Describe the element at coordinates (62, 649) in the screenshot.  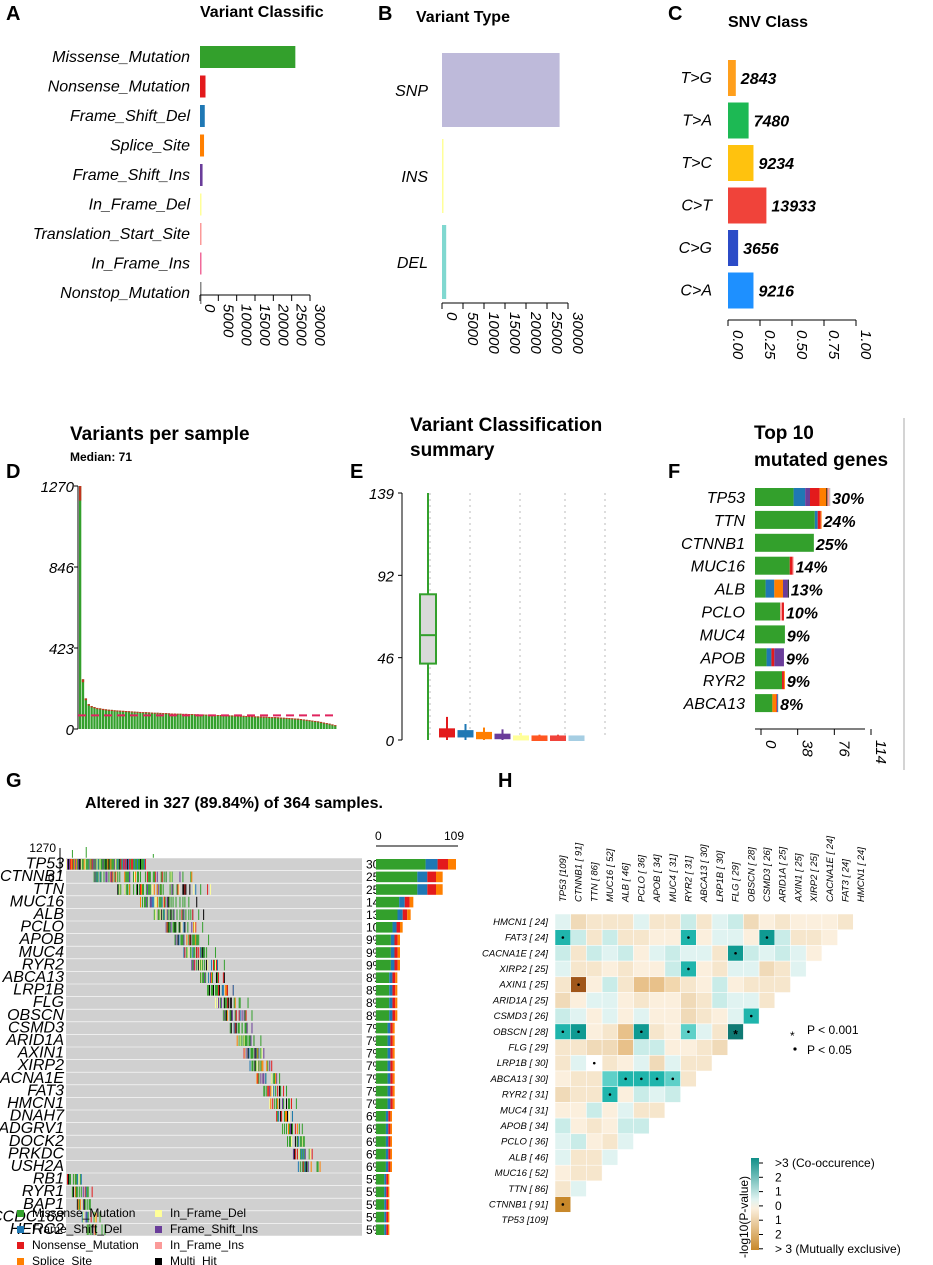
I see `panel-d-y-tick-label: 423` at that location.